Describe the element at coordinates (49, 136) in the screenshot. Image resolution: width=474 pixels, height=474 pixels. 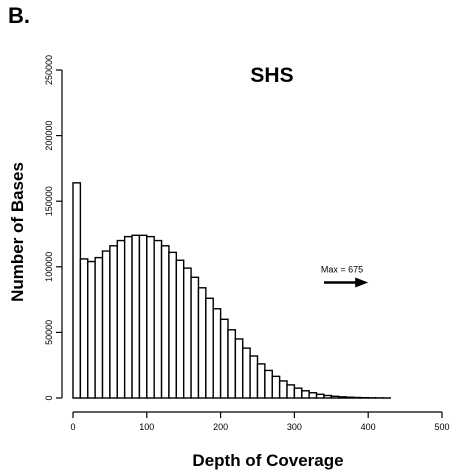
I see `y-tick-label: 200000` at that location.